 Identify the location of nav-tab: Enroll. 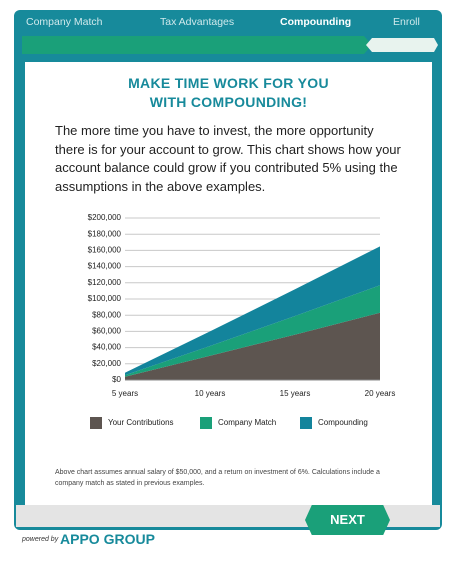
(406, 22).